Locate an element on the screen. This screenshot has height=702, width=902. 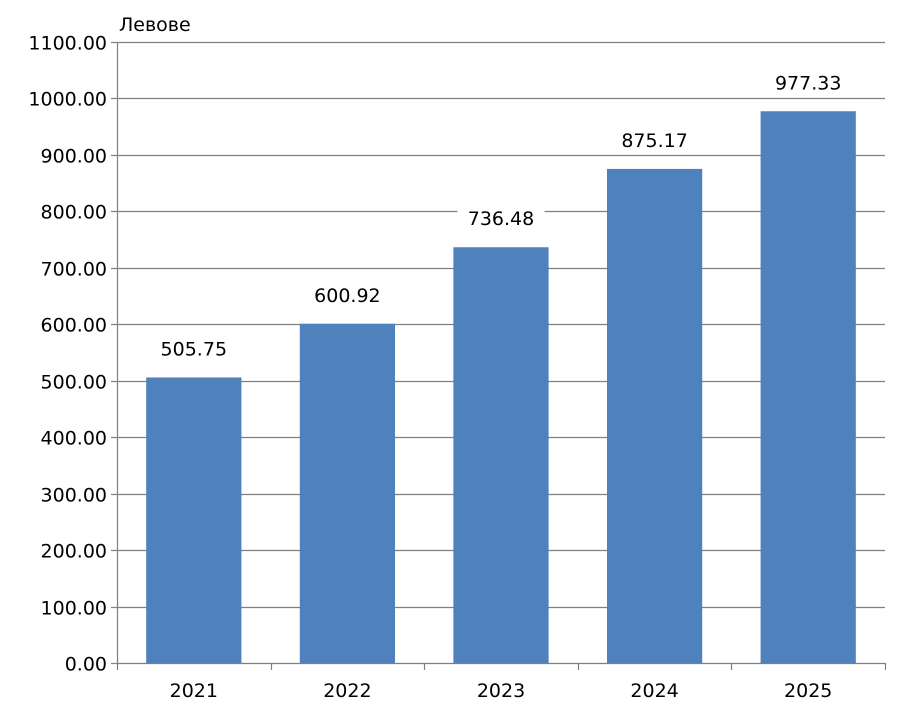
y-tick-label: 500.00 is located at coordinates (74, 383).